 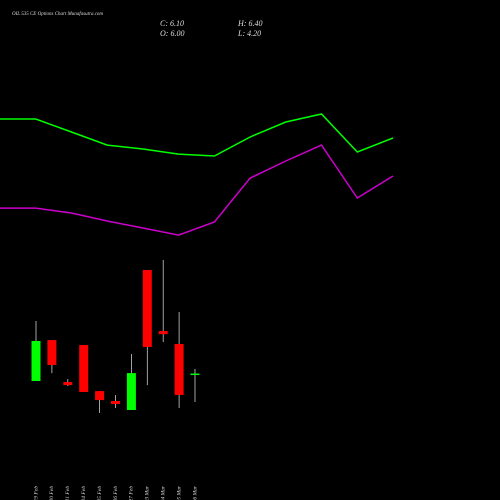 I want to click on x-tick-label: 25 Feb, so click(x=100, y=493).